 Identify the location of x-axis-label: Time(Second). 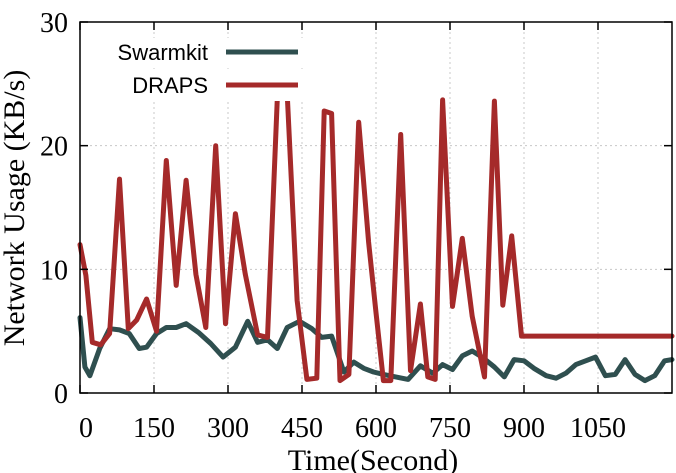
(373, 458).